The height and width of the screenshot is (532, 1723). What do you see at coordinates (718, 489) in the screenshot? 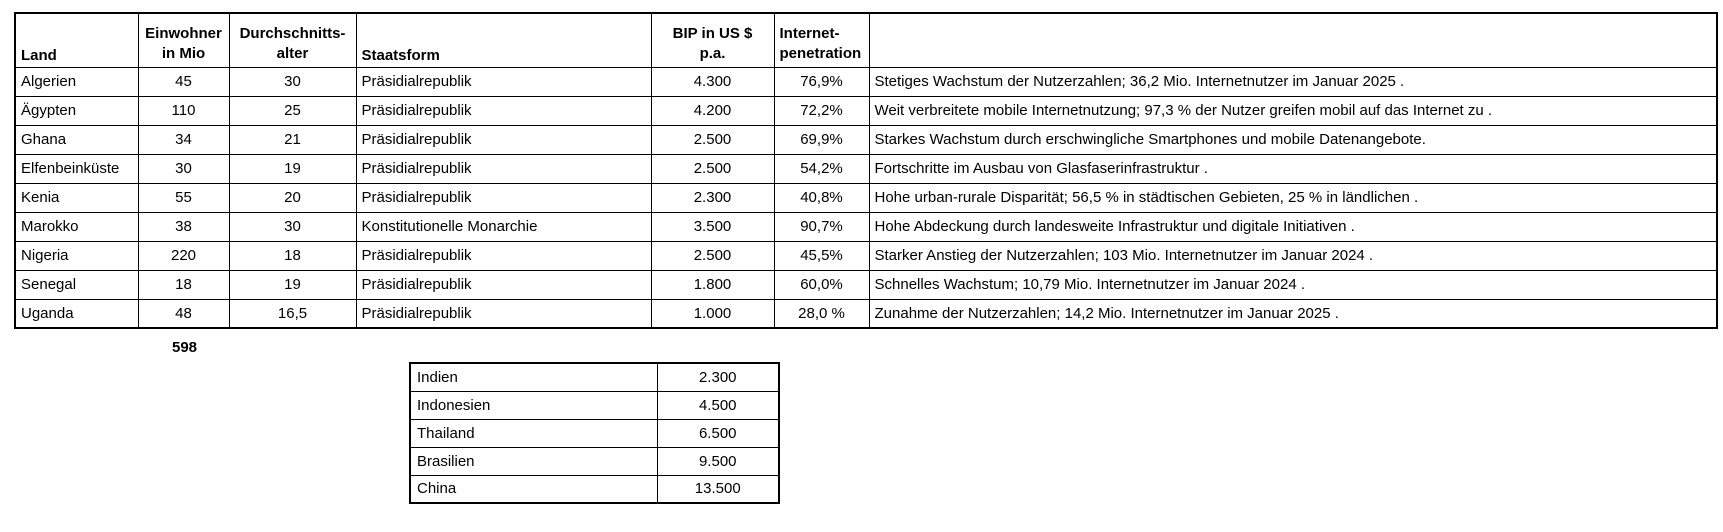
I see `cell-bip: 13.500` at bounding box center [718, 489].